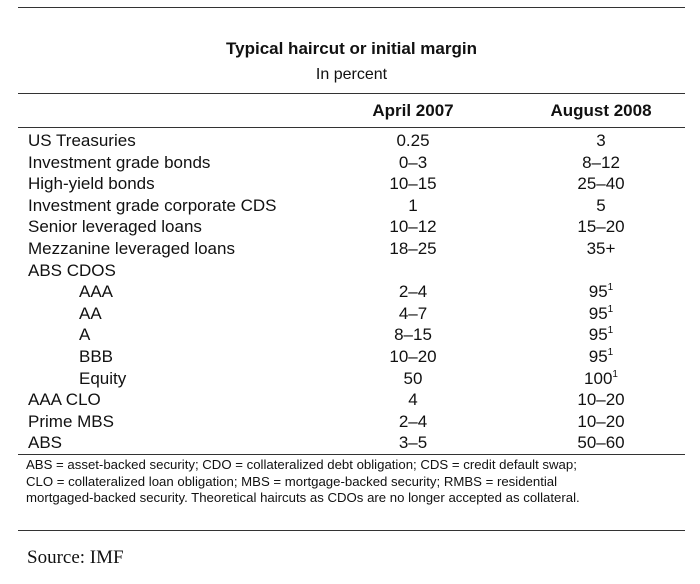 This screenshot has width=700, height=584. Describe the element at coordinates (350, 357) in the screenshot. I see `table-row: BBB 10–20 951` at that location.